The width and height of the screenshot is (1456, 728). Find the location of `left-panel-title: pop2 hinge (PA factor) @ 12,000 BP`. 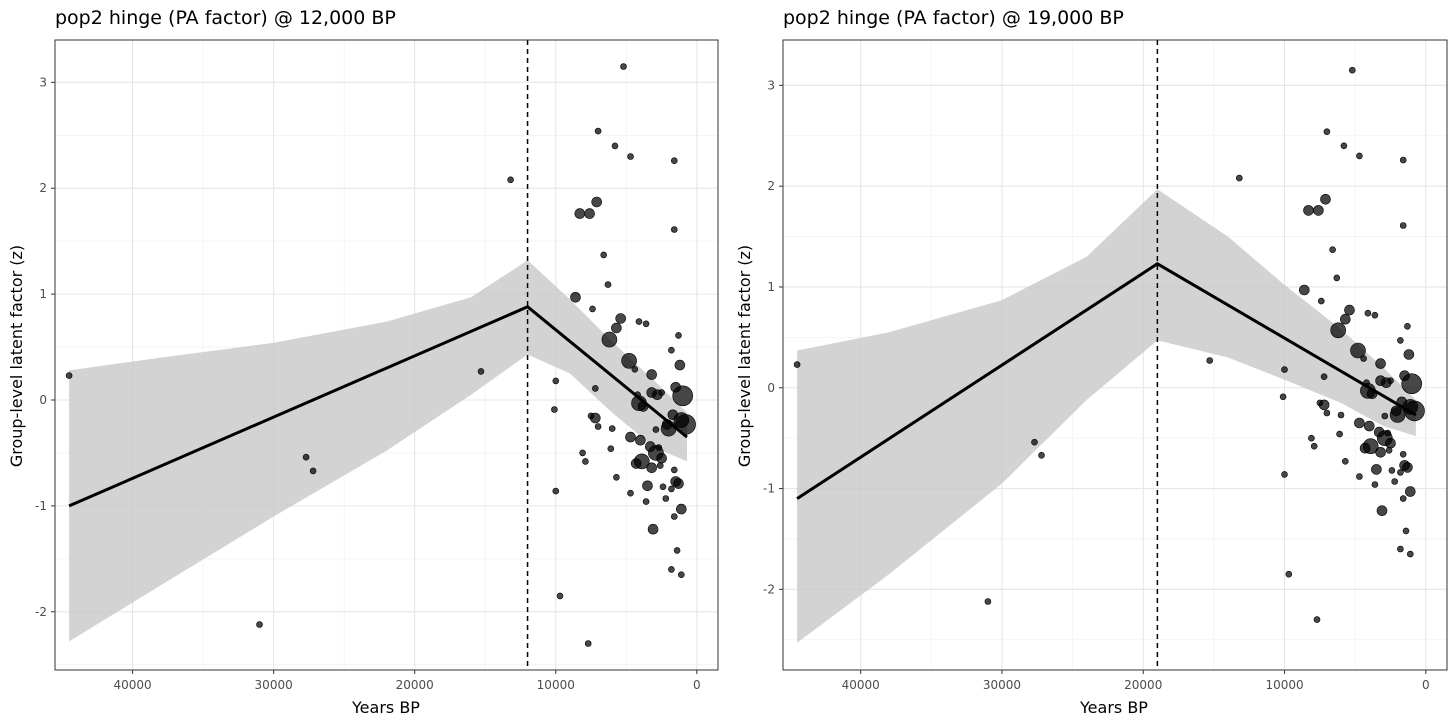

left-panel-title: pop2 hinge (PA factor) @ 12,000 BP is located at coordinates (225, 18).